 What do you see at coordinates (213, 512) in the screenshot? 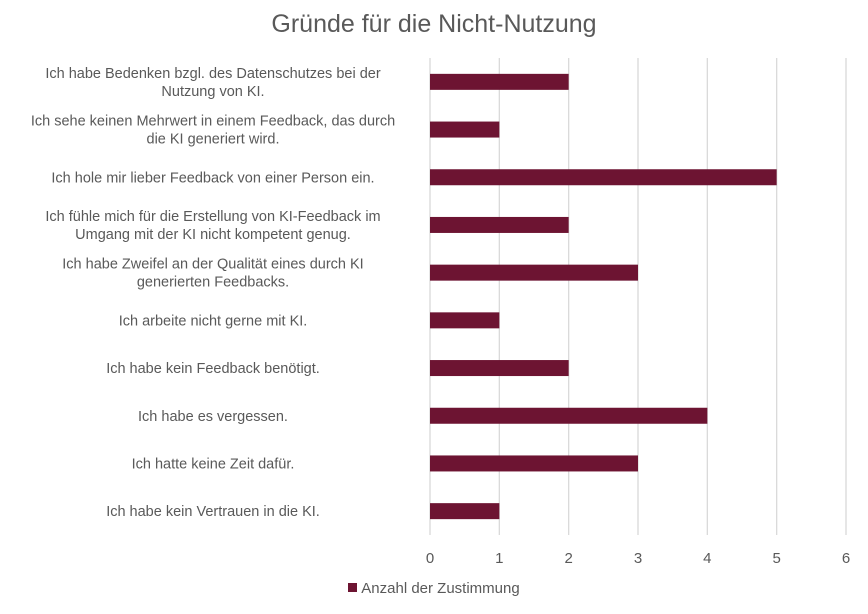
I see `category-label: Ich habe kein Vertrauen in die KI.` at bounding box center [213, 512].